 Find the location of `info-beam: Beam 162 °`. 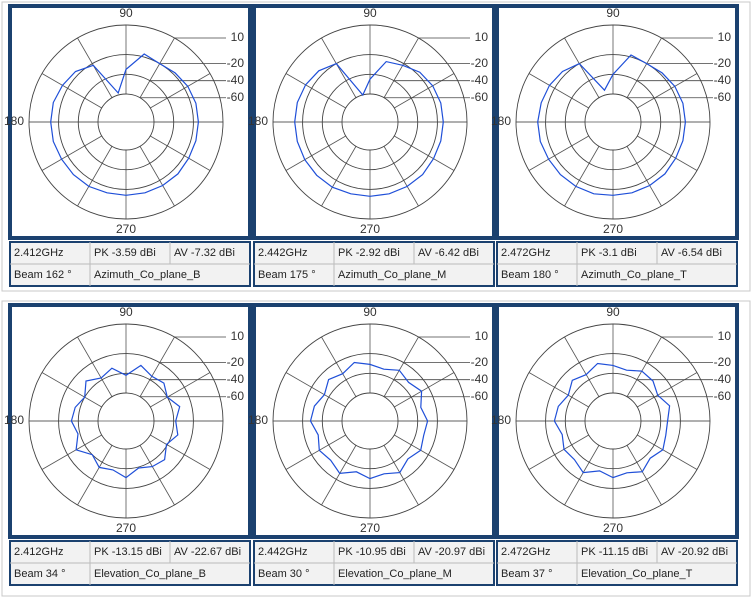

info-beam: Beam 162 ° is located at coordinates (43, 275).